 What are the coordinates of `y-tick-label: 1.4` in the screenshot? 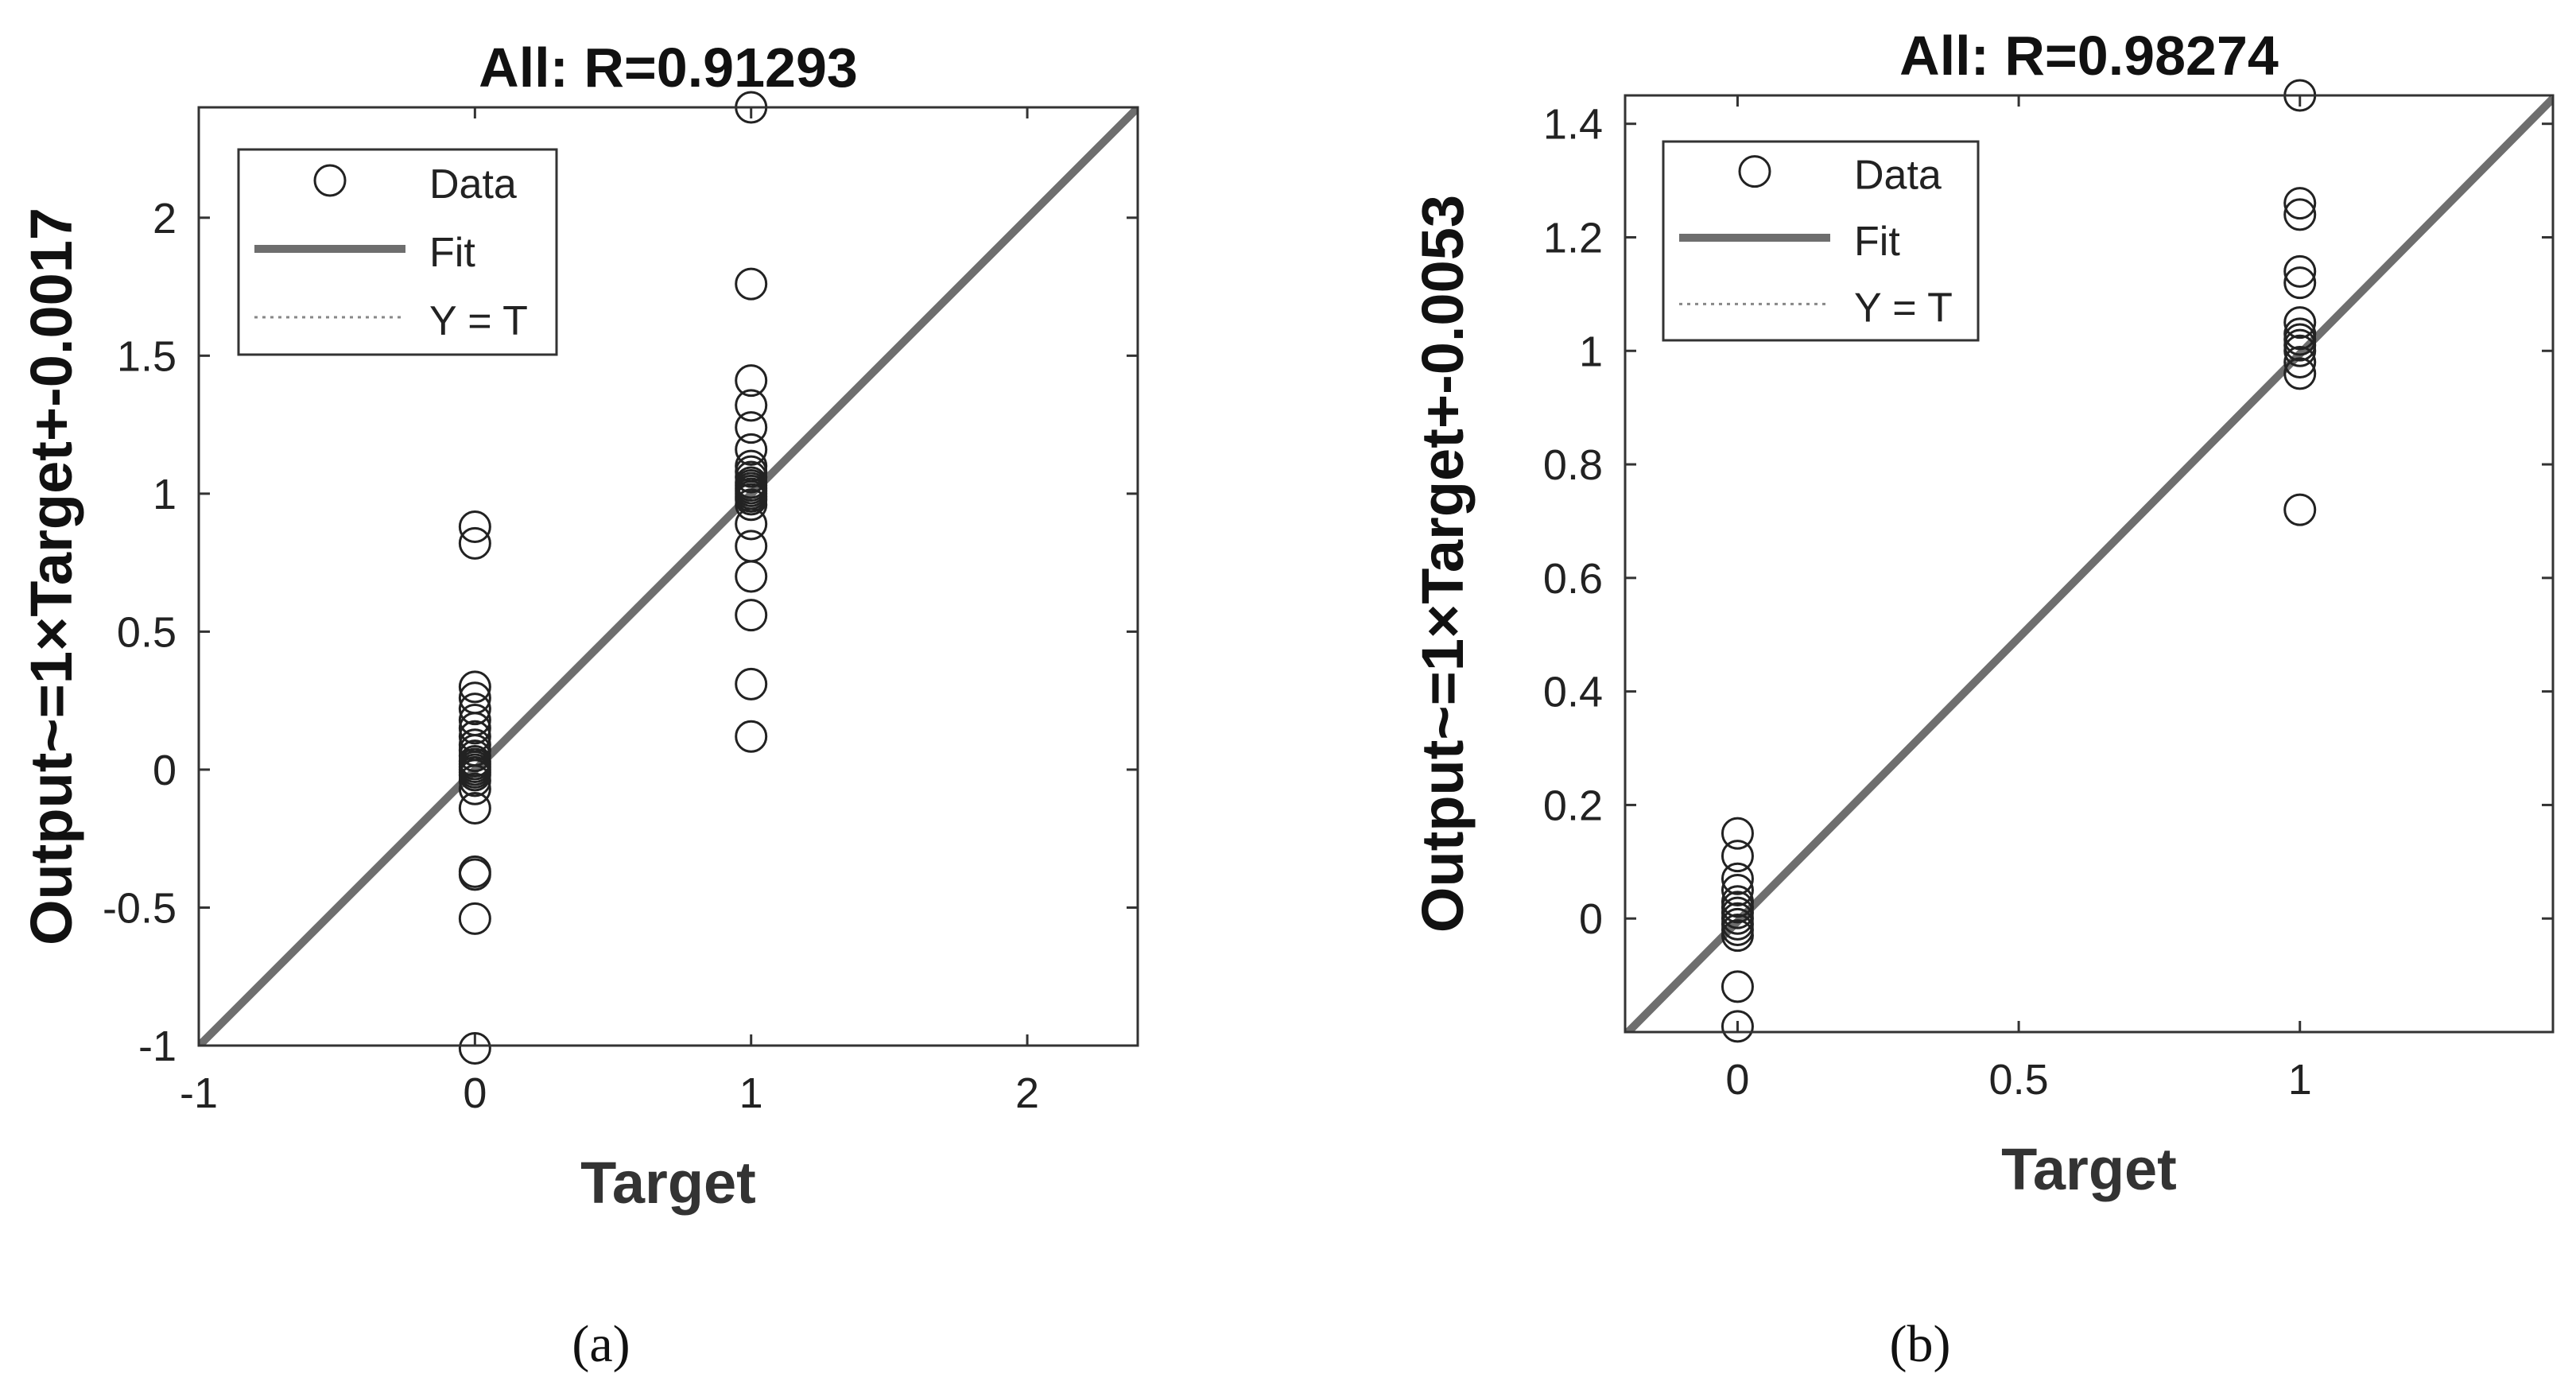 It's located at (1573, 125).